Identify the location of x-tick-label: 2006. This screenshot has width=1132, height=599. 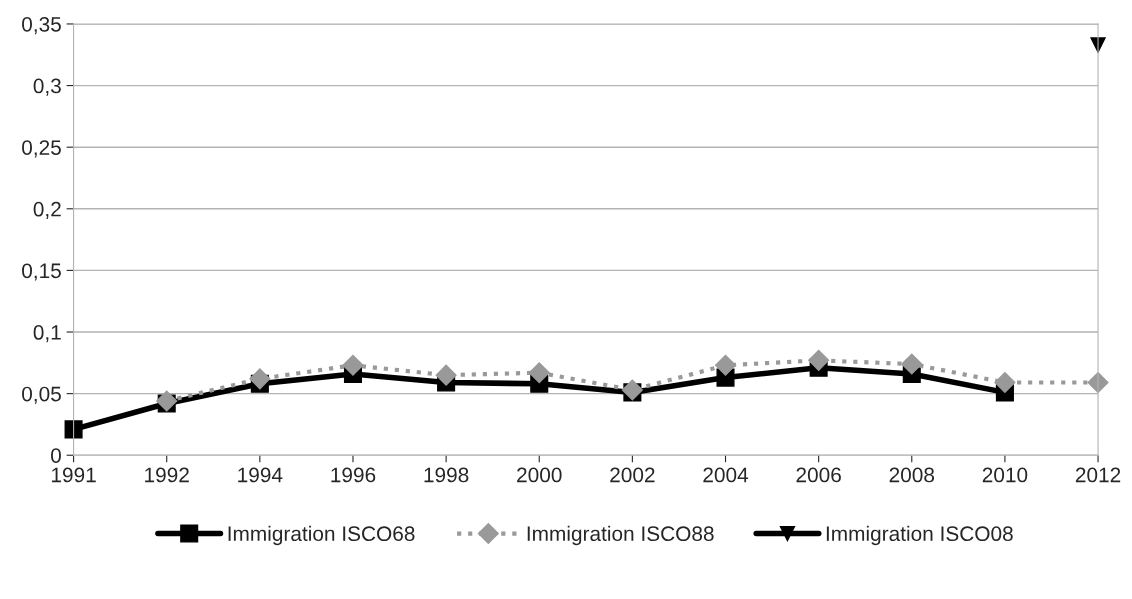
(818, 475).